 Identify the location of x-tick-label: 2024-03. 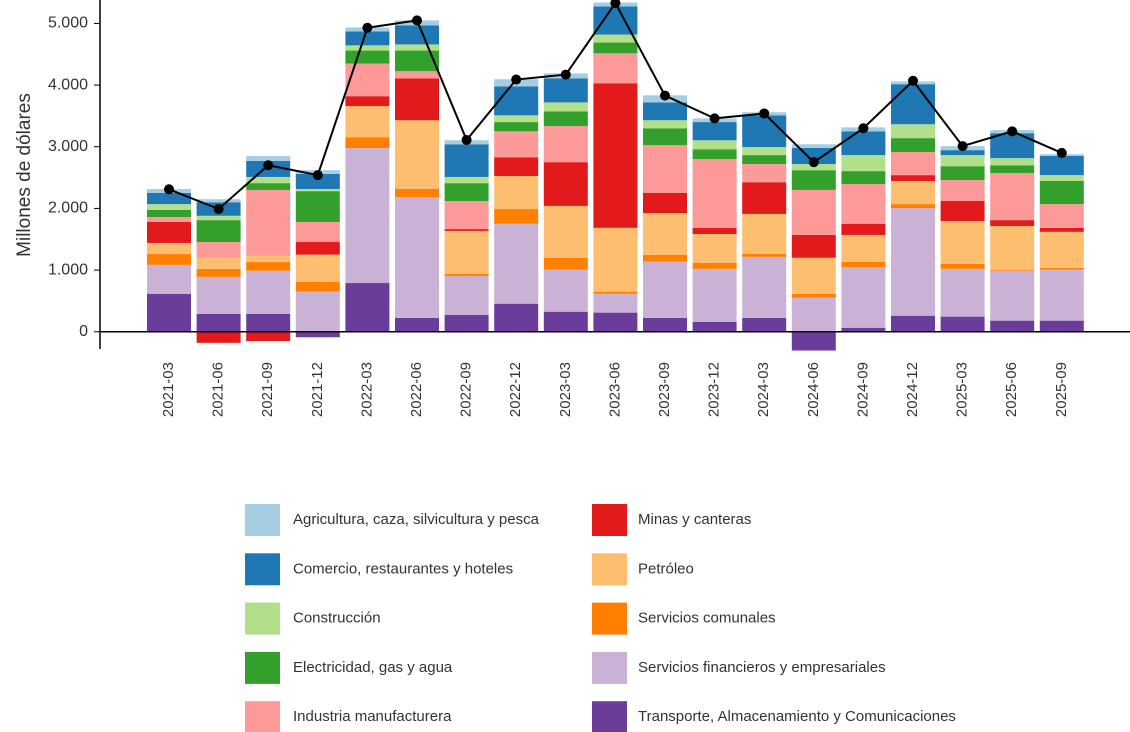
(763, 389).